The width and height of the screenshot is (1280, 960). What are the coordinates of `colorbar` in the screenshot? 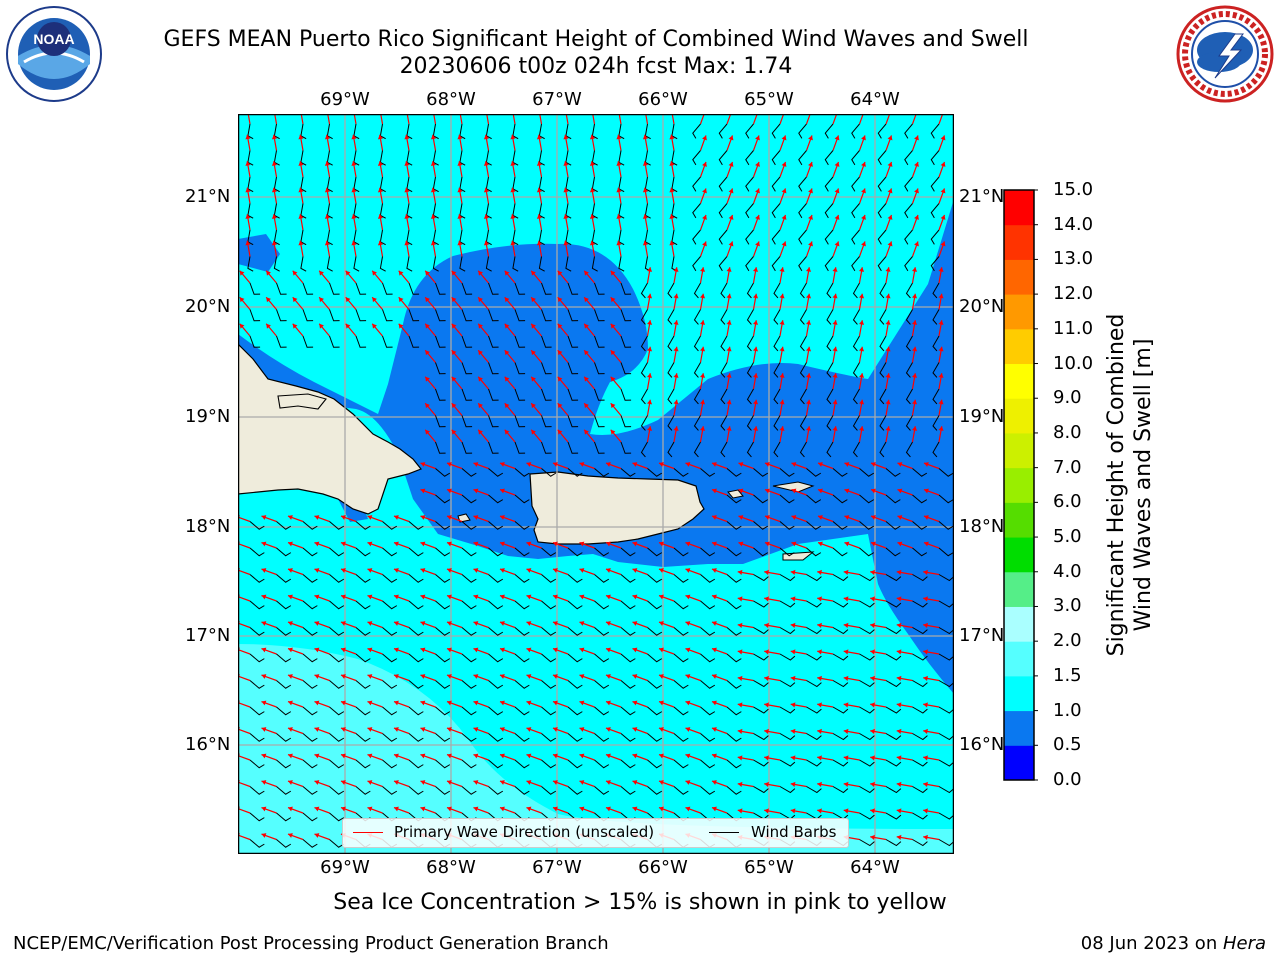 It's located at (1020, 485).